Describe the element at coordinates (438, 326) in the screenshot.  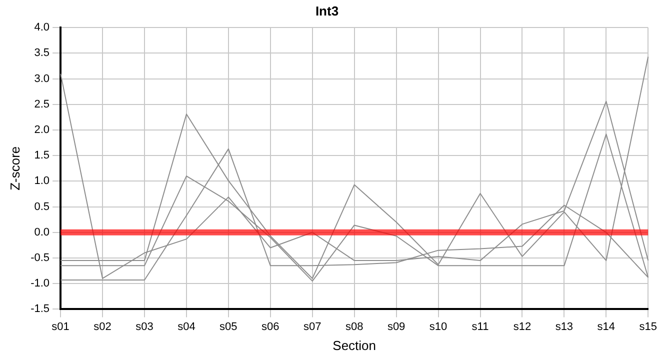
I see `x-tick-label: s10` at that location.